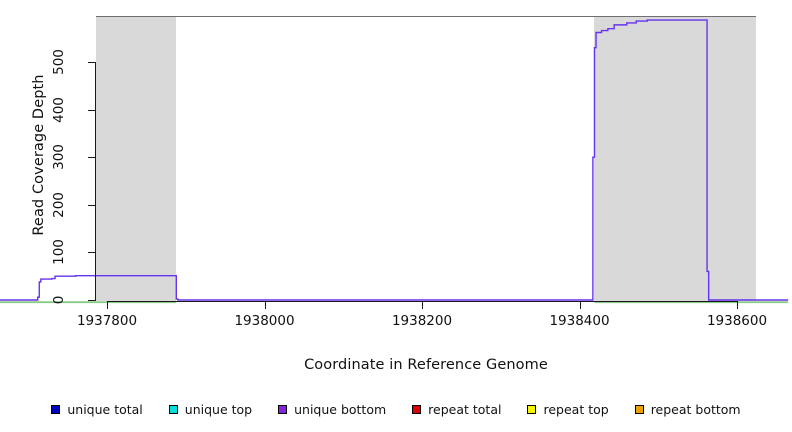 The width and height of the screenshot is (792, 432). I want to click on legend-label: unique top, so click(218, 409).